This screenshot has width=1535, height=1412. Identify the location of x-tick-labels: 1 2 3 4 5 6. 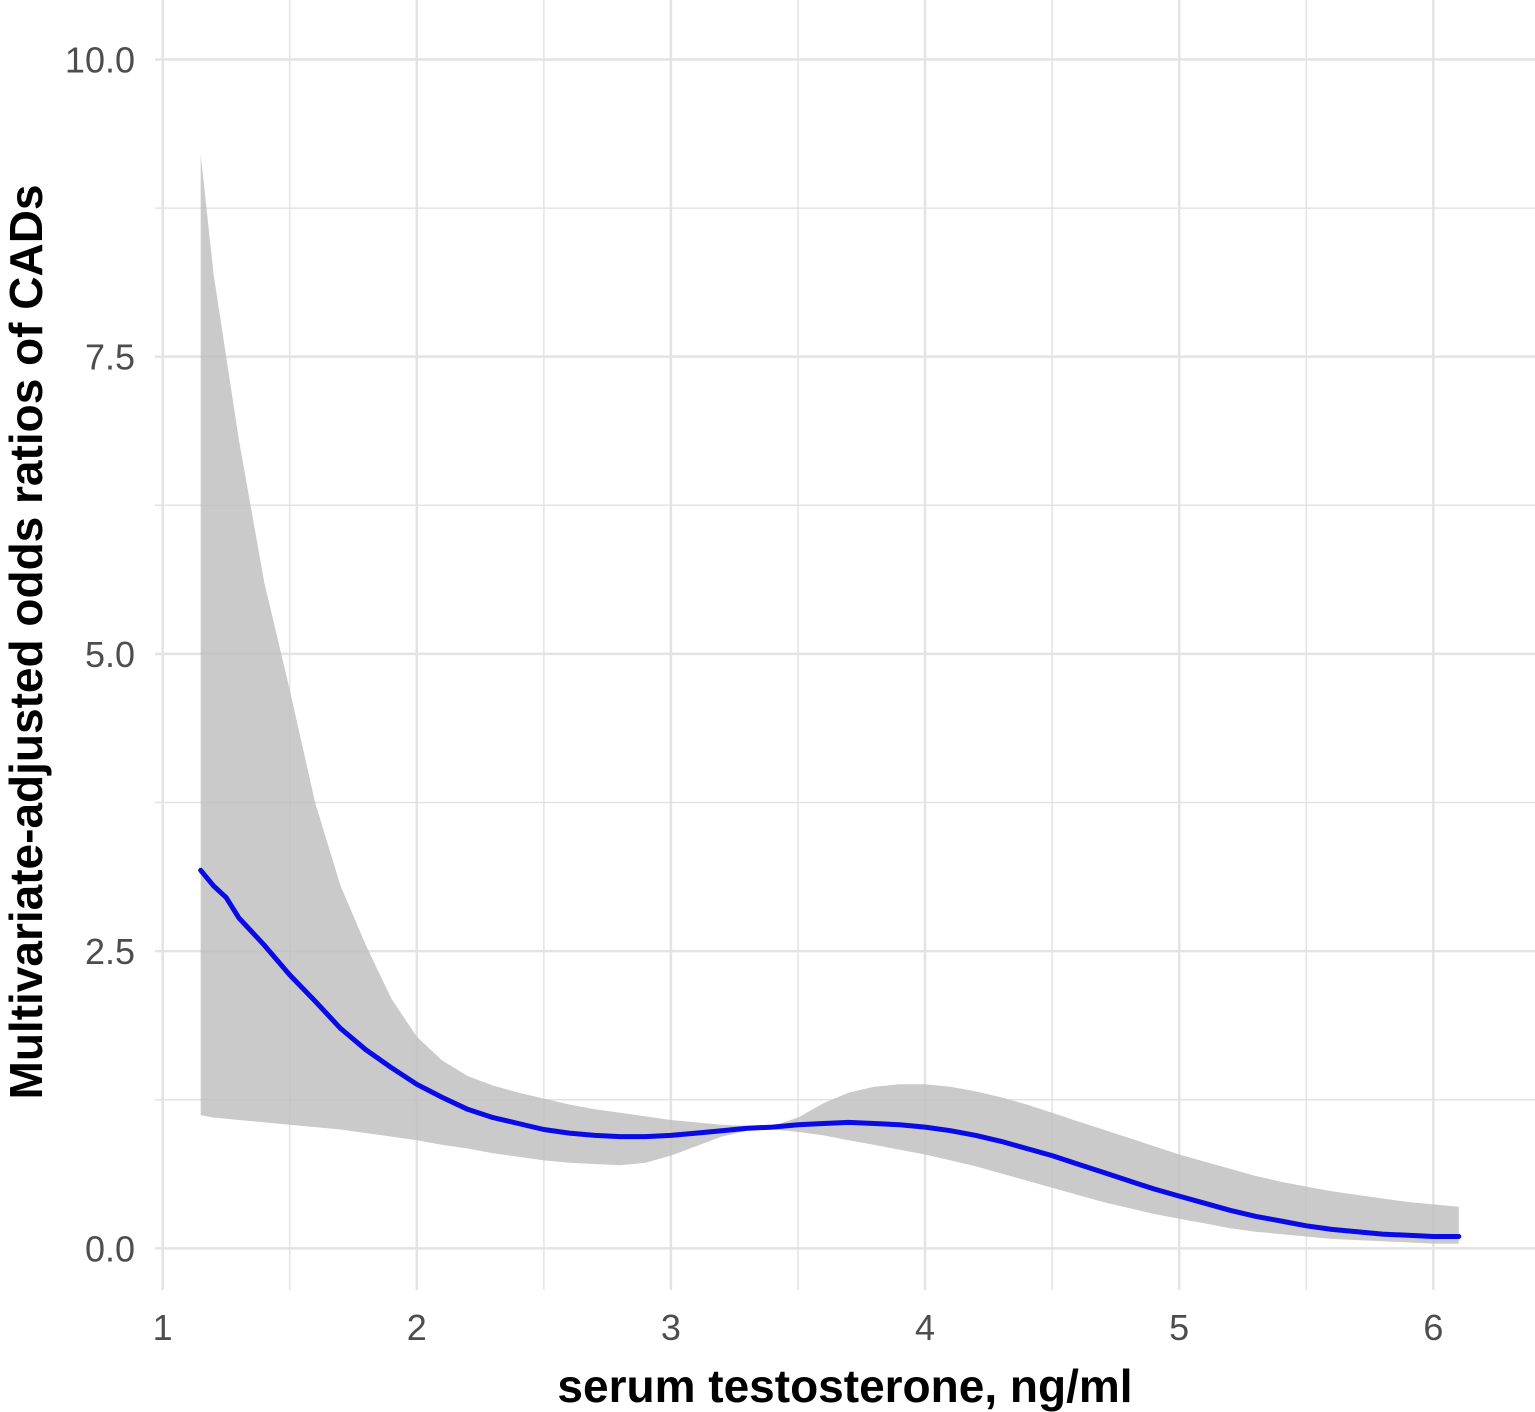
(798, 1327).